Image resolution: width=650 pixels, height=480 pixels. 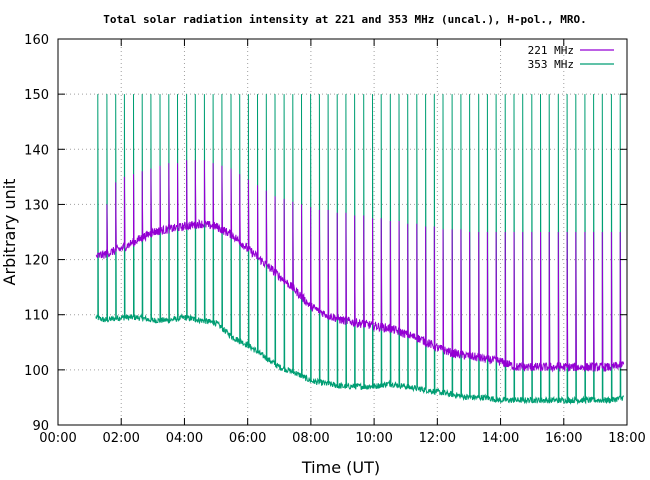 I want to click on y-tick-label: 90, so click(x=40, y=426).